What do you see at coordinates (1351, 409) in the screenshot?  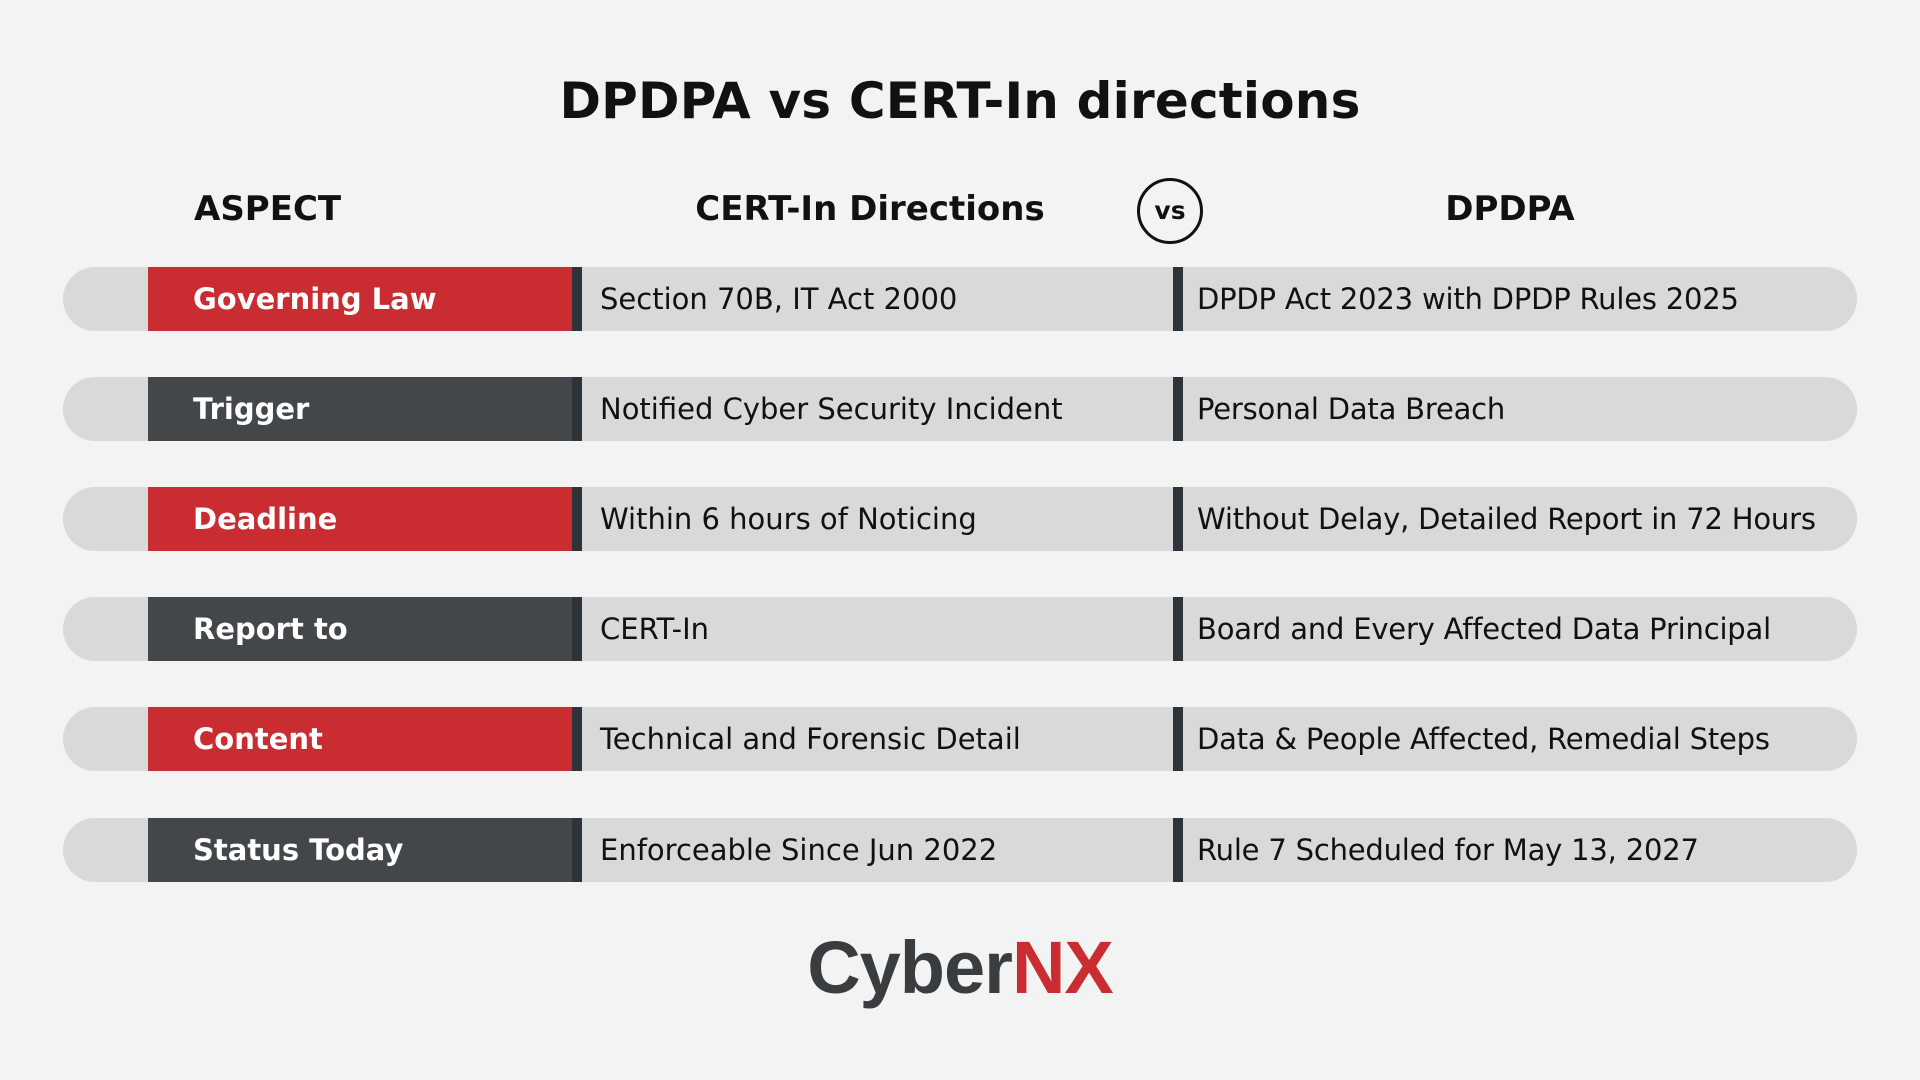 I see `dpdpa-cell: Personal Data Breach` at bounding box center [1351, 409].